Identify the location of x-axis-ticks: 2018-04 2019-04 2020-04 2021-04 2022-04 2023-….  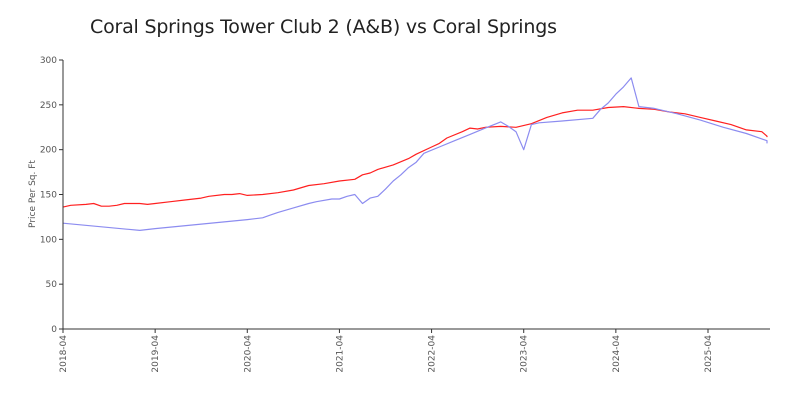
(386, 351).